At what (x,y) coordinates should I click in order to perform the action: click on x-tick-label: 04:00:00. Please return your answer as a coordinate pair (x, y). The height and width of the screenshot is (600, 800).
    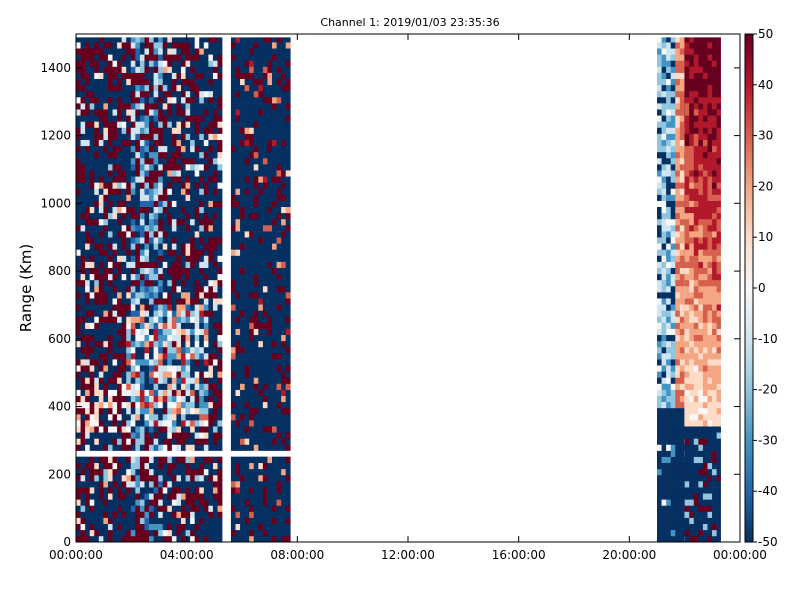
    Looking at the image, I should click on (187, 555).